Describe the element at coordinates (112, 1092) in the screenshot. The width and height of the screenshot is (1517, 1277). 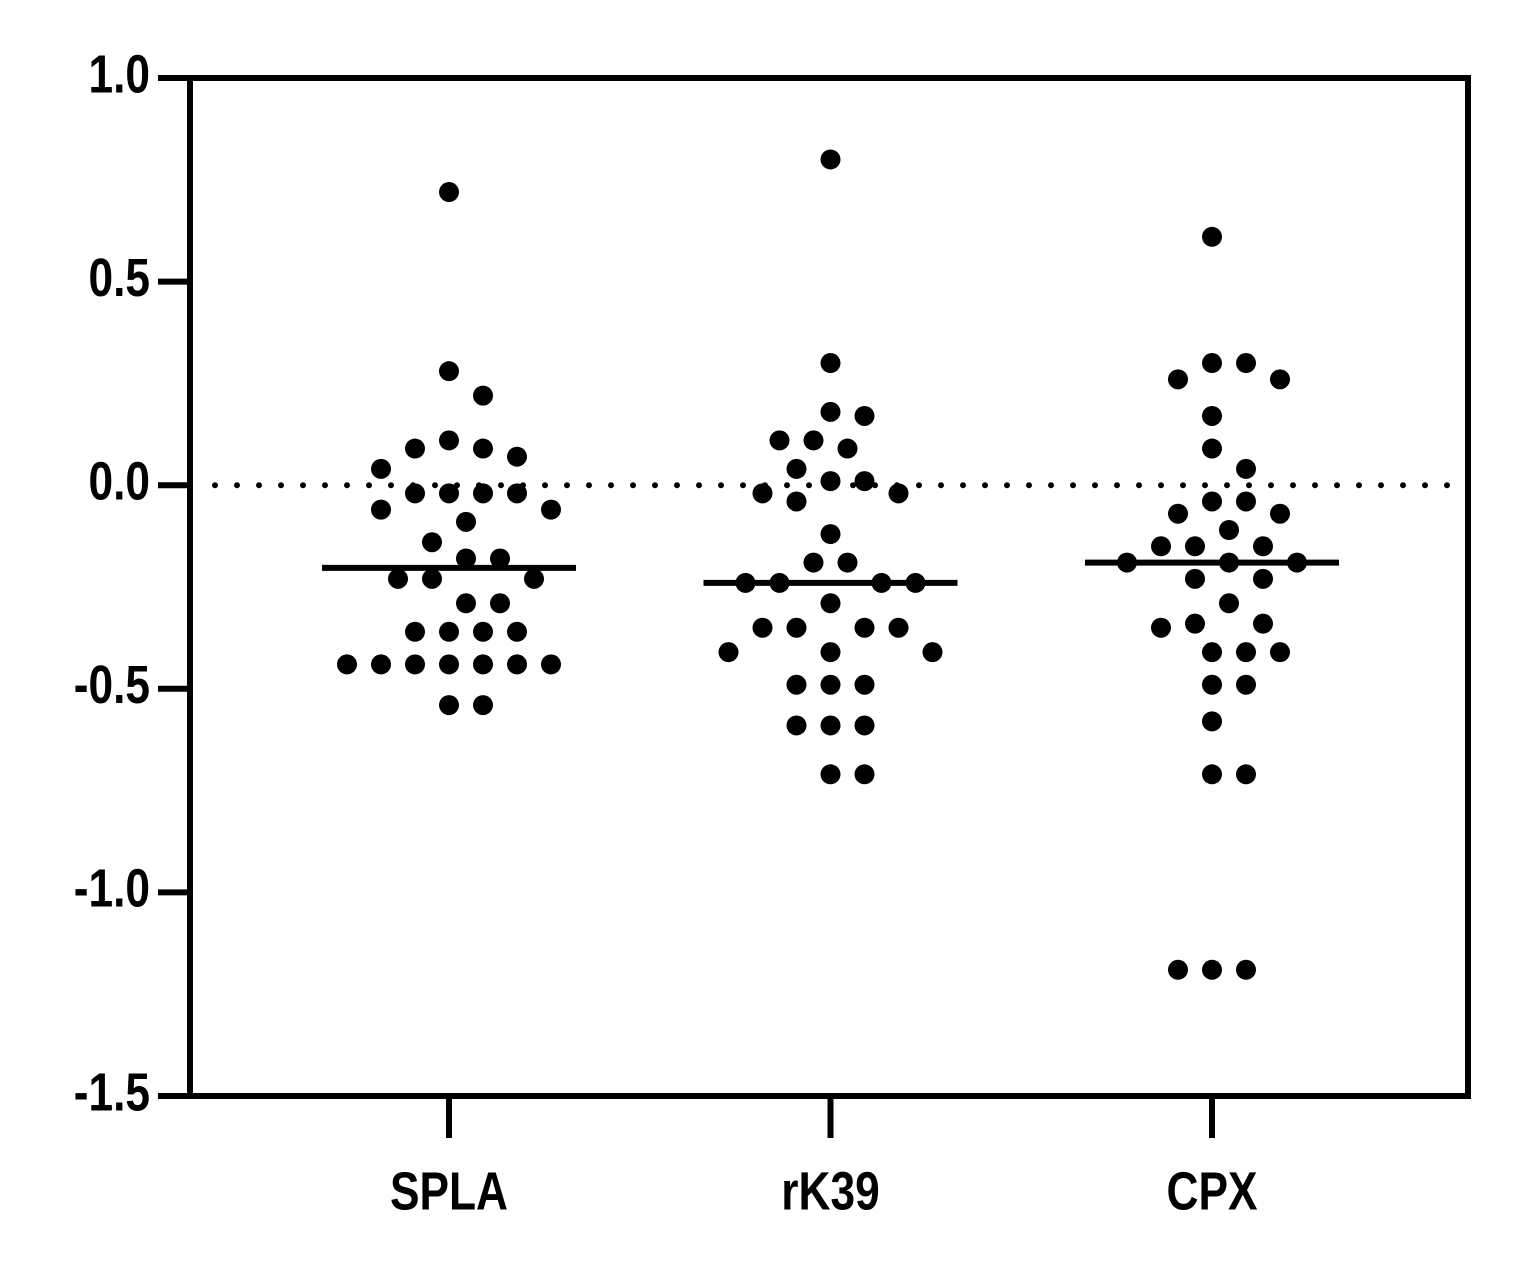
I see `y-tick-label: -1.5` at that location.